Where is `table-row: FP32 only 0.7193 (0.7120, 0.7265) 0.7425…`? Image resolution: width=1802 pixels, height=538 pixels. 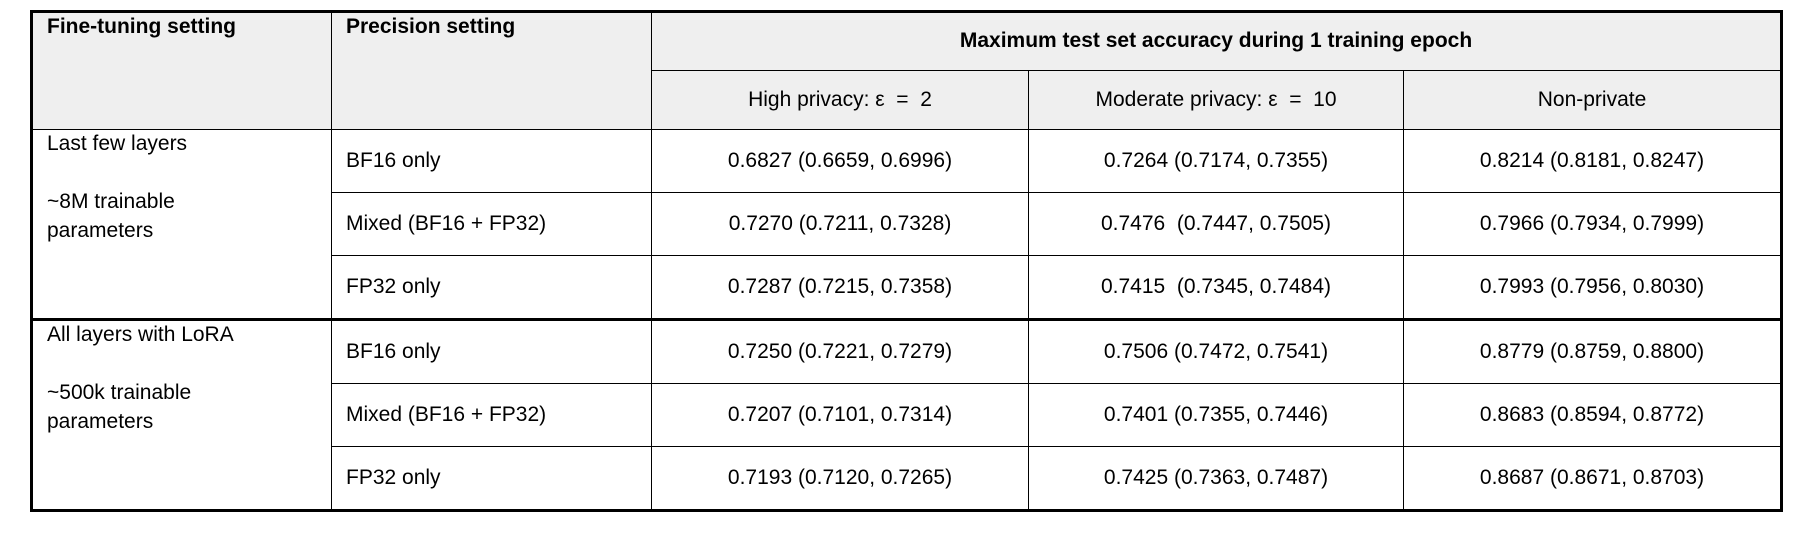 table-row: FP32 only 0.7193 (0.7120, 0.7265) 0.7425… is located at coordinates (907, 478).